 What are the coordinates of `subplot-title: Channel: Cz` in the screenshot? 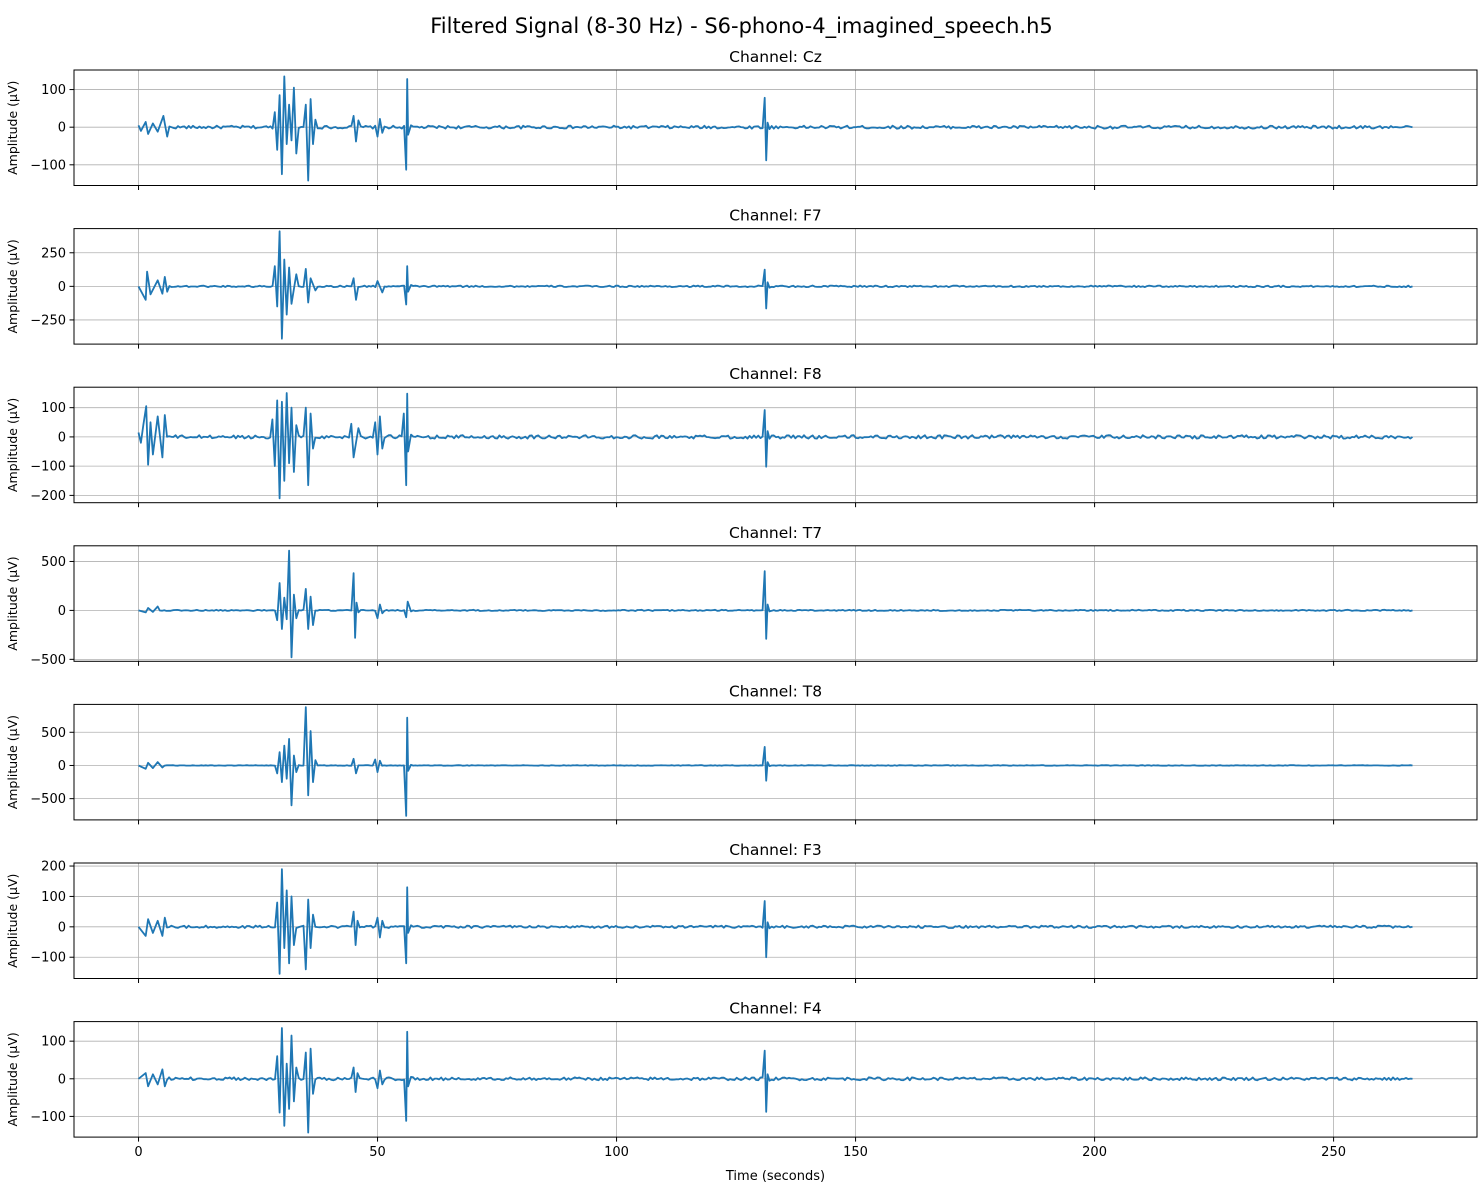 It's located at (775, 57).